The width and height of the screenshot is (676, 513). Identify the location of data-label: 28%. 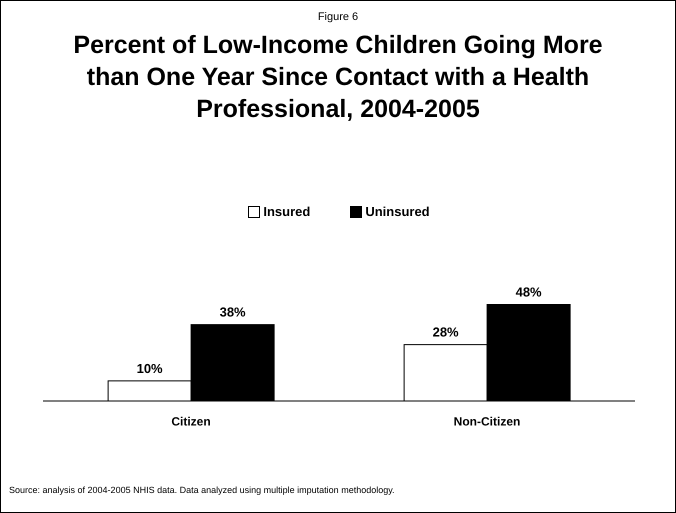
(446, 332).